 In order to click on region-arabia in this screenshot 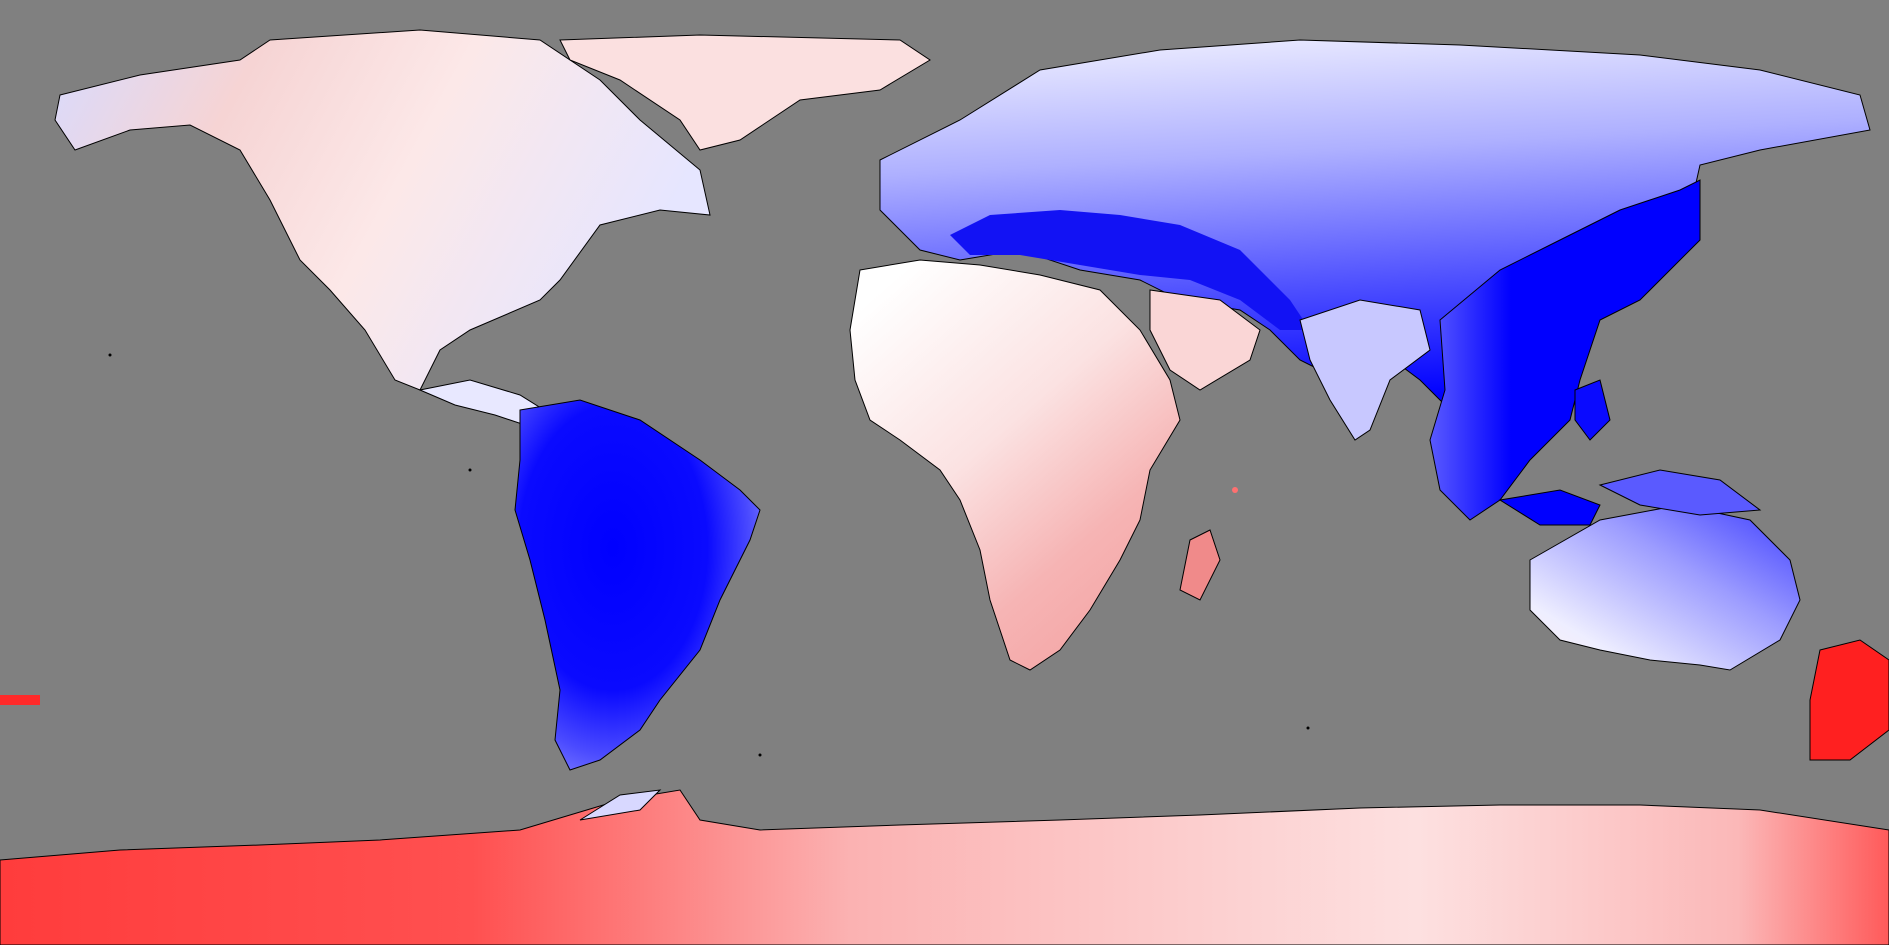, I will do `click(1205, 340)`.